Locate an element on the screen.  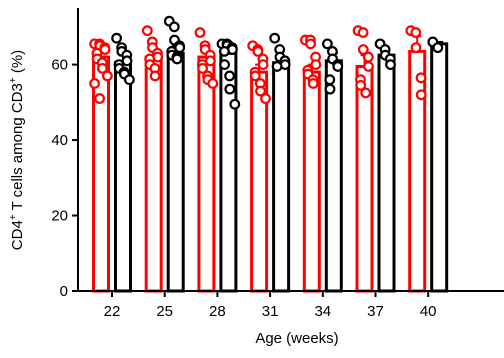
x-tick-label: 31 is located at coordinates (270, 311).